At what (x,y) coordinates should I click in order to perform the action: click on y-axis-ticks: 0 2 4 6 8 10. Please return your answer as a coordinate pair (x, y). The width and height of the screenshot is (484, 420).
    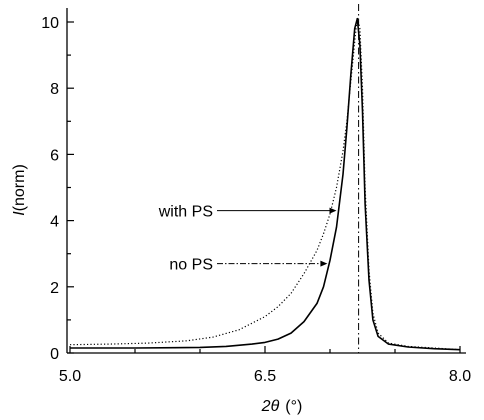
    Looking at the image, I should click on (57, 189).